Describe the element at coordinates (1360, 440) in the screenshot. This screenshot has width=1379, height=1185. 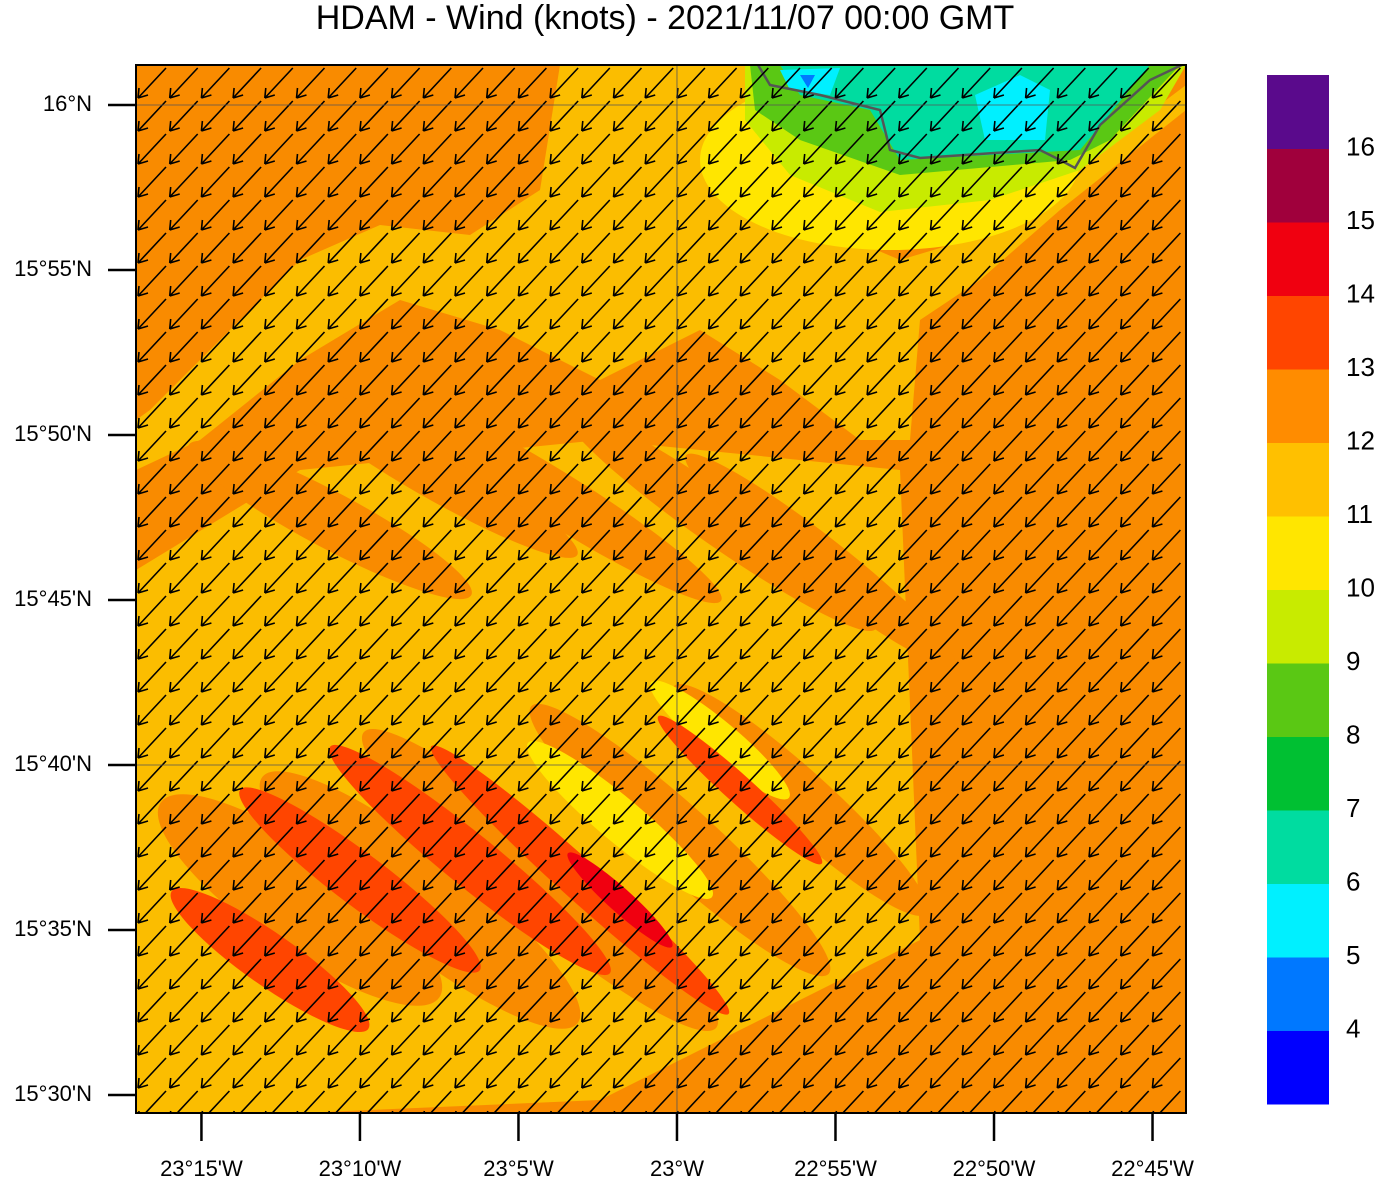
I see `colorbar-label: 12` at that location.